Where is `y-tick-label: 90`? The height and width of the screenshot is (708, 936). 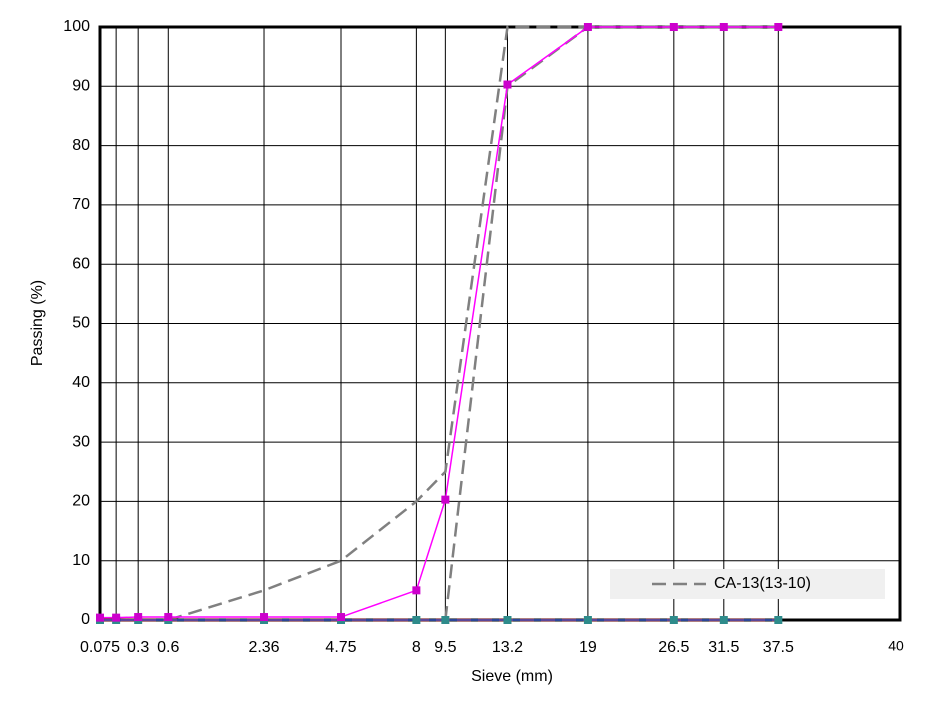
y-tick-label: 90 is located at coordinates (81, 86).